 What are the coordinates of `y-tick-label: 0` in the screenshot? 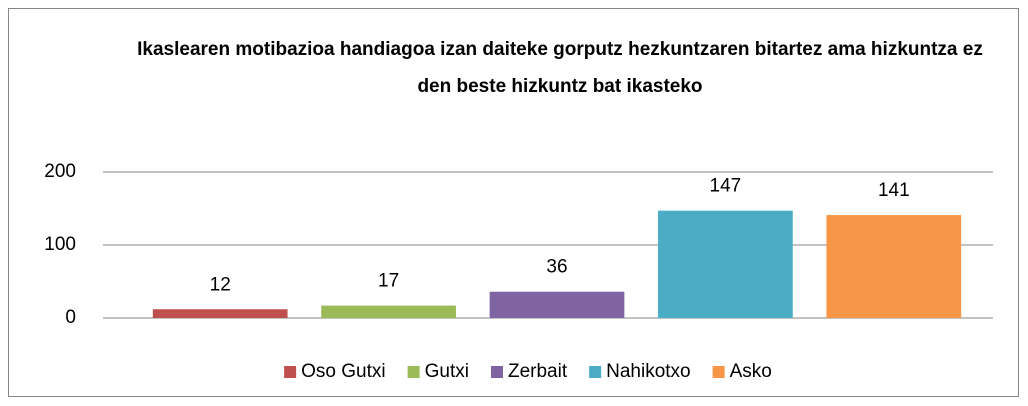 It's located at (70, 317).